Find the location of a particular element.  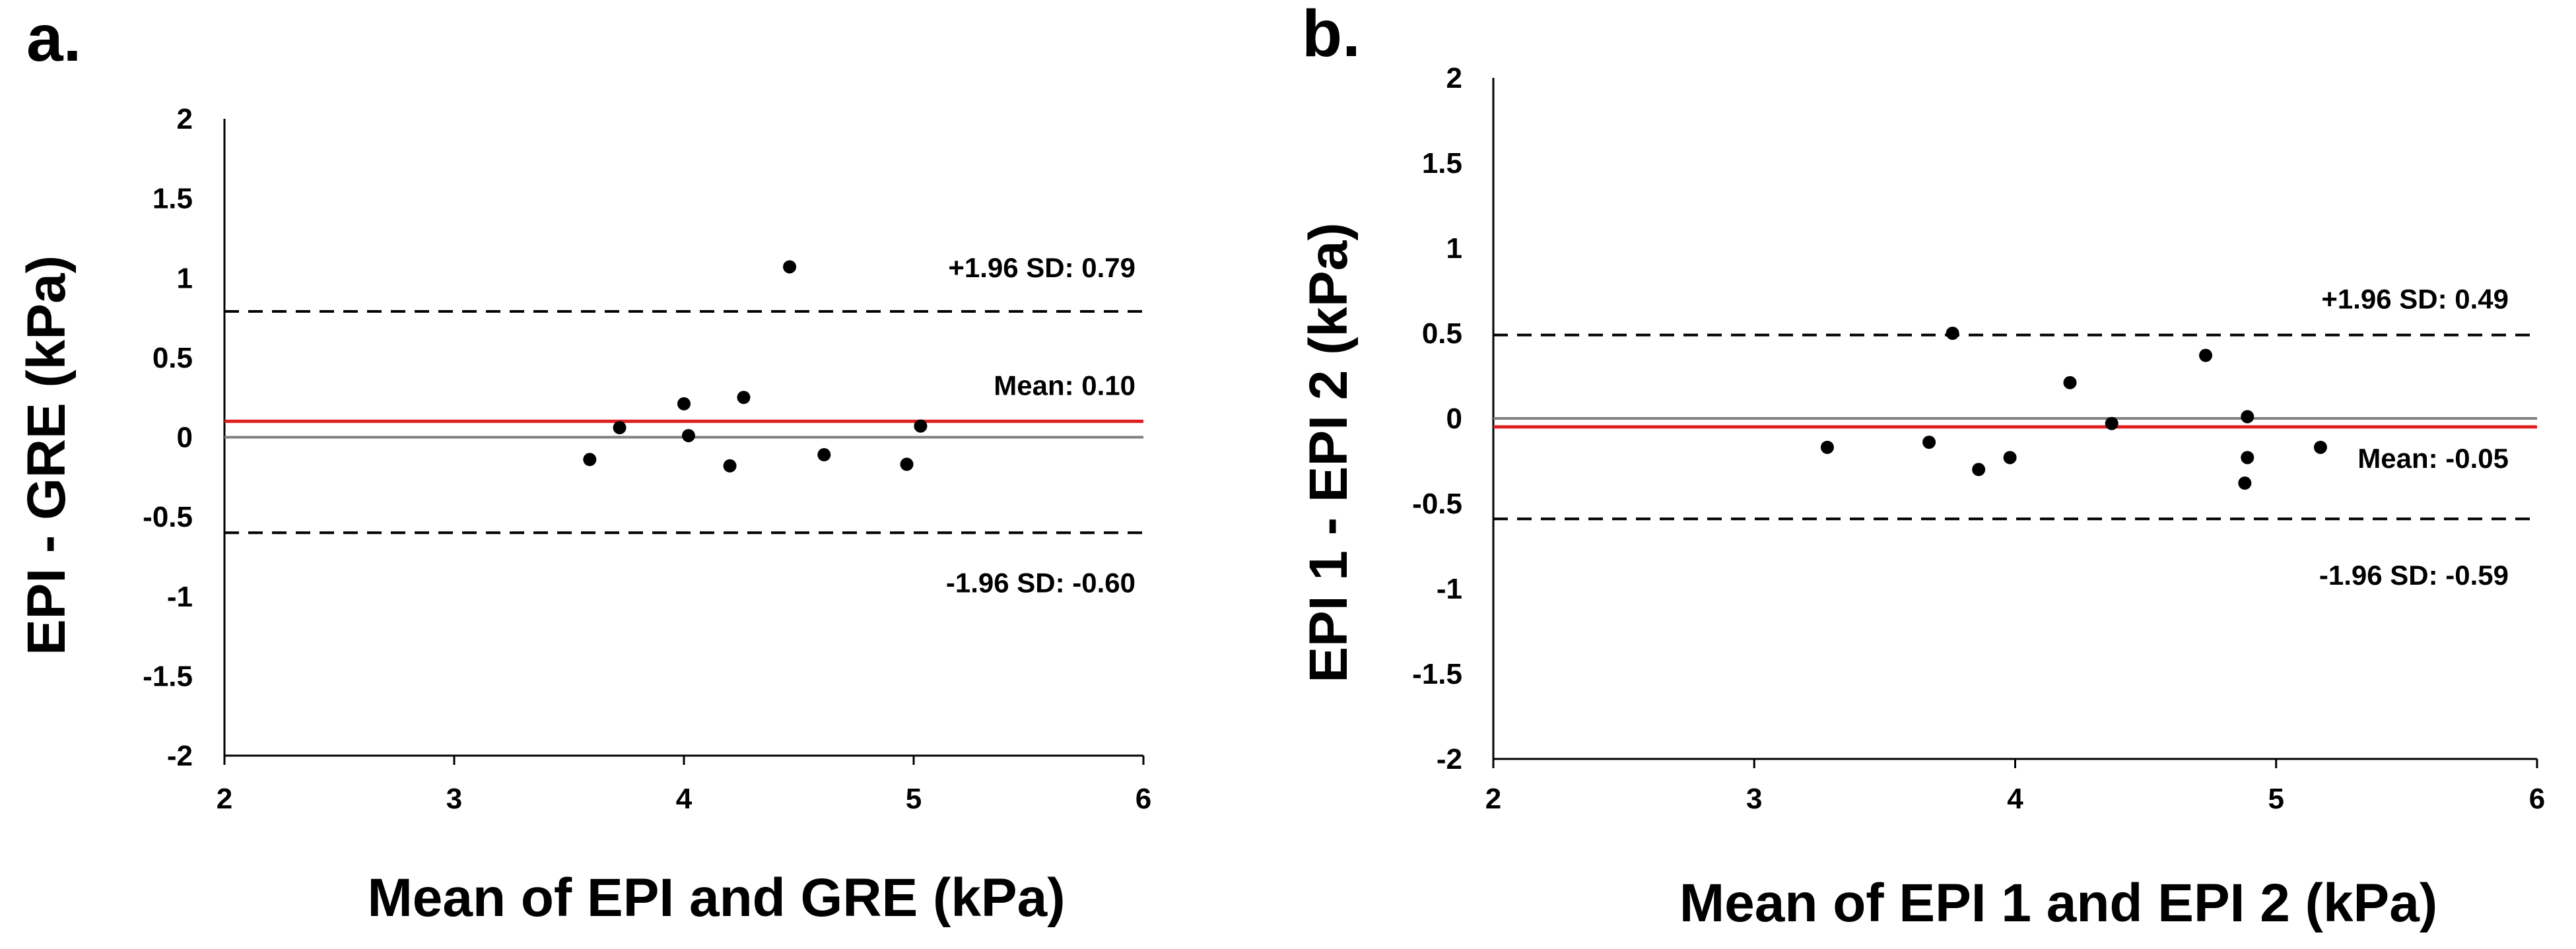

x-tick-label-b: 6 is located at coordinates (2537, 799).